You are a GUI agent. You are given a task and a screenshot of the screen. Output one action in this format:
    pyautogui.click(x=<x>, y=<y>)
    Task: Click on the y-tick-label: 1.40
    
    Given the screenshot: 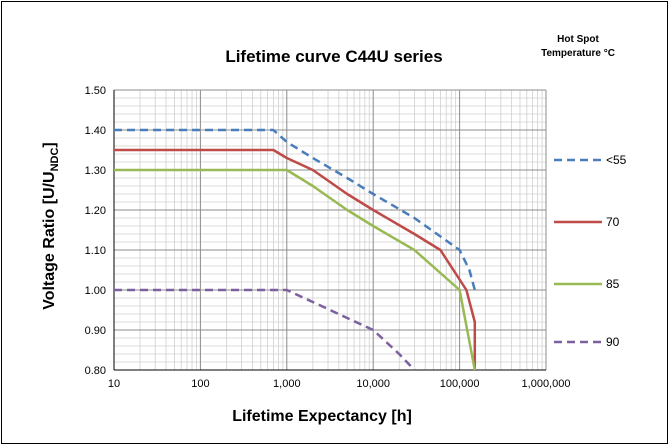 What is the action you would take?
    pyautogui.click(x=95, y=131)
    